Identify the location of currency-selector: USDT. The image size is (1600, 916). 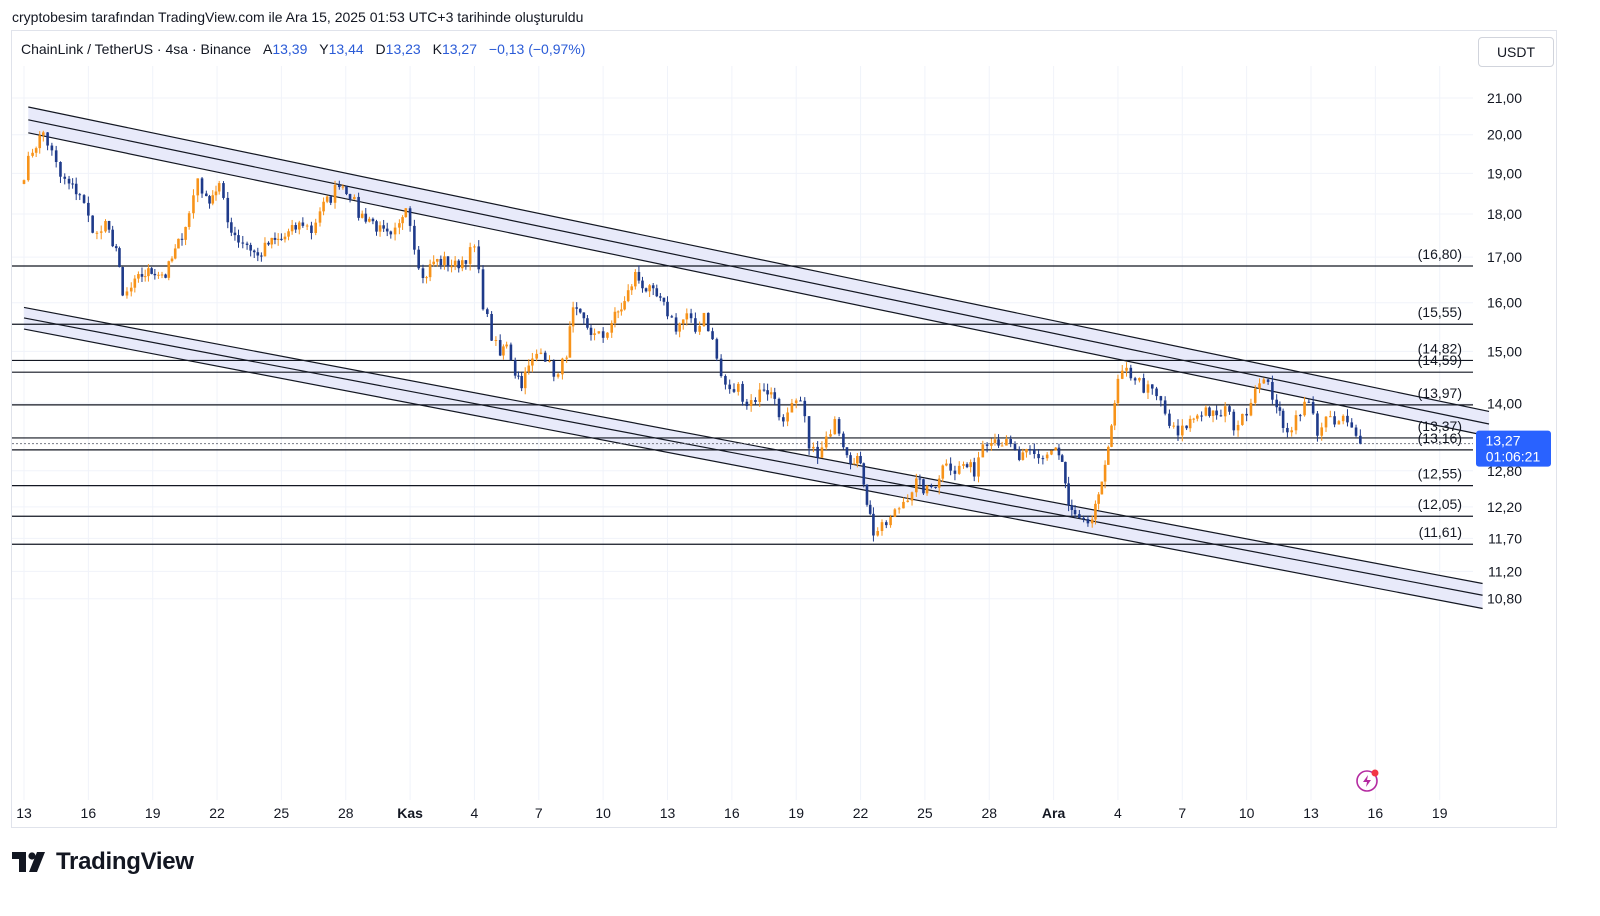
(1516, 52).